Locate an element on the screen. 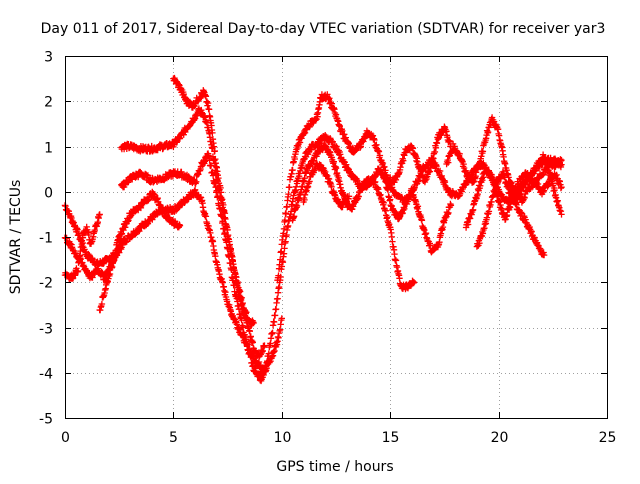  y-tick-label: -3 is located at coordinates (46, 330).